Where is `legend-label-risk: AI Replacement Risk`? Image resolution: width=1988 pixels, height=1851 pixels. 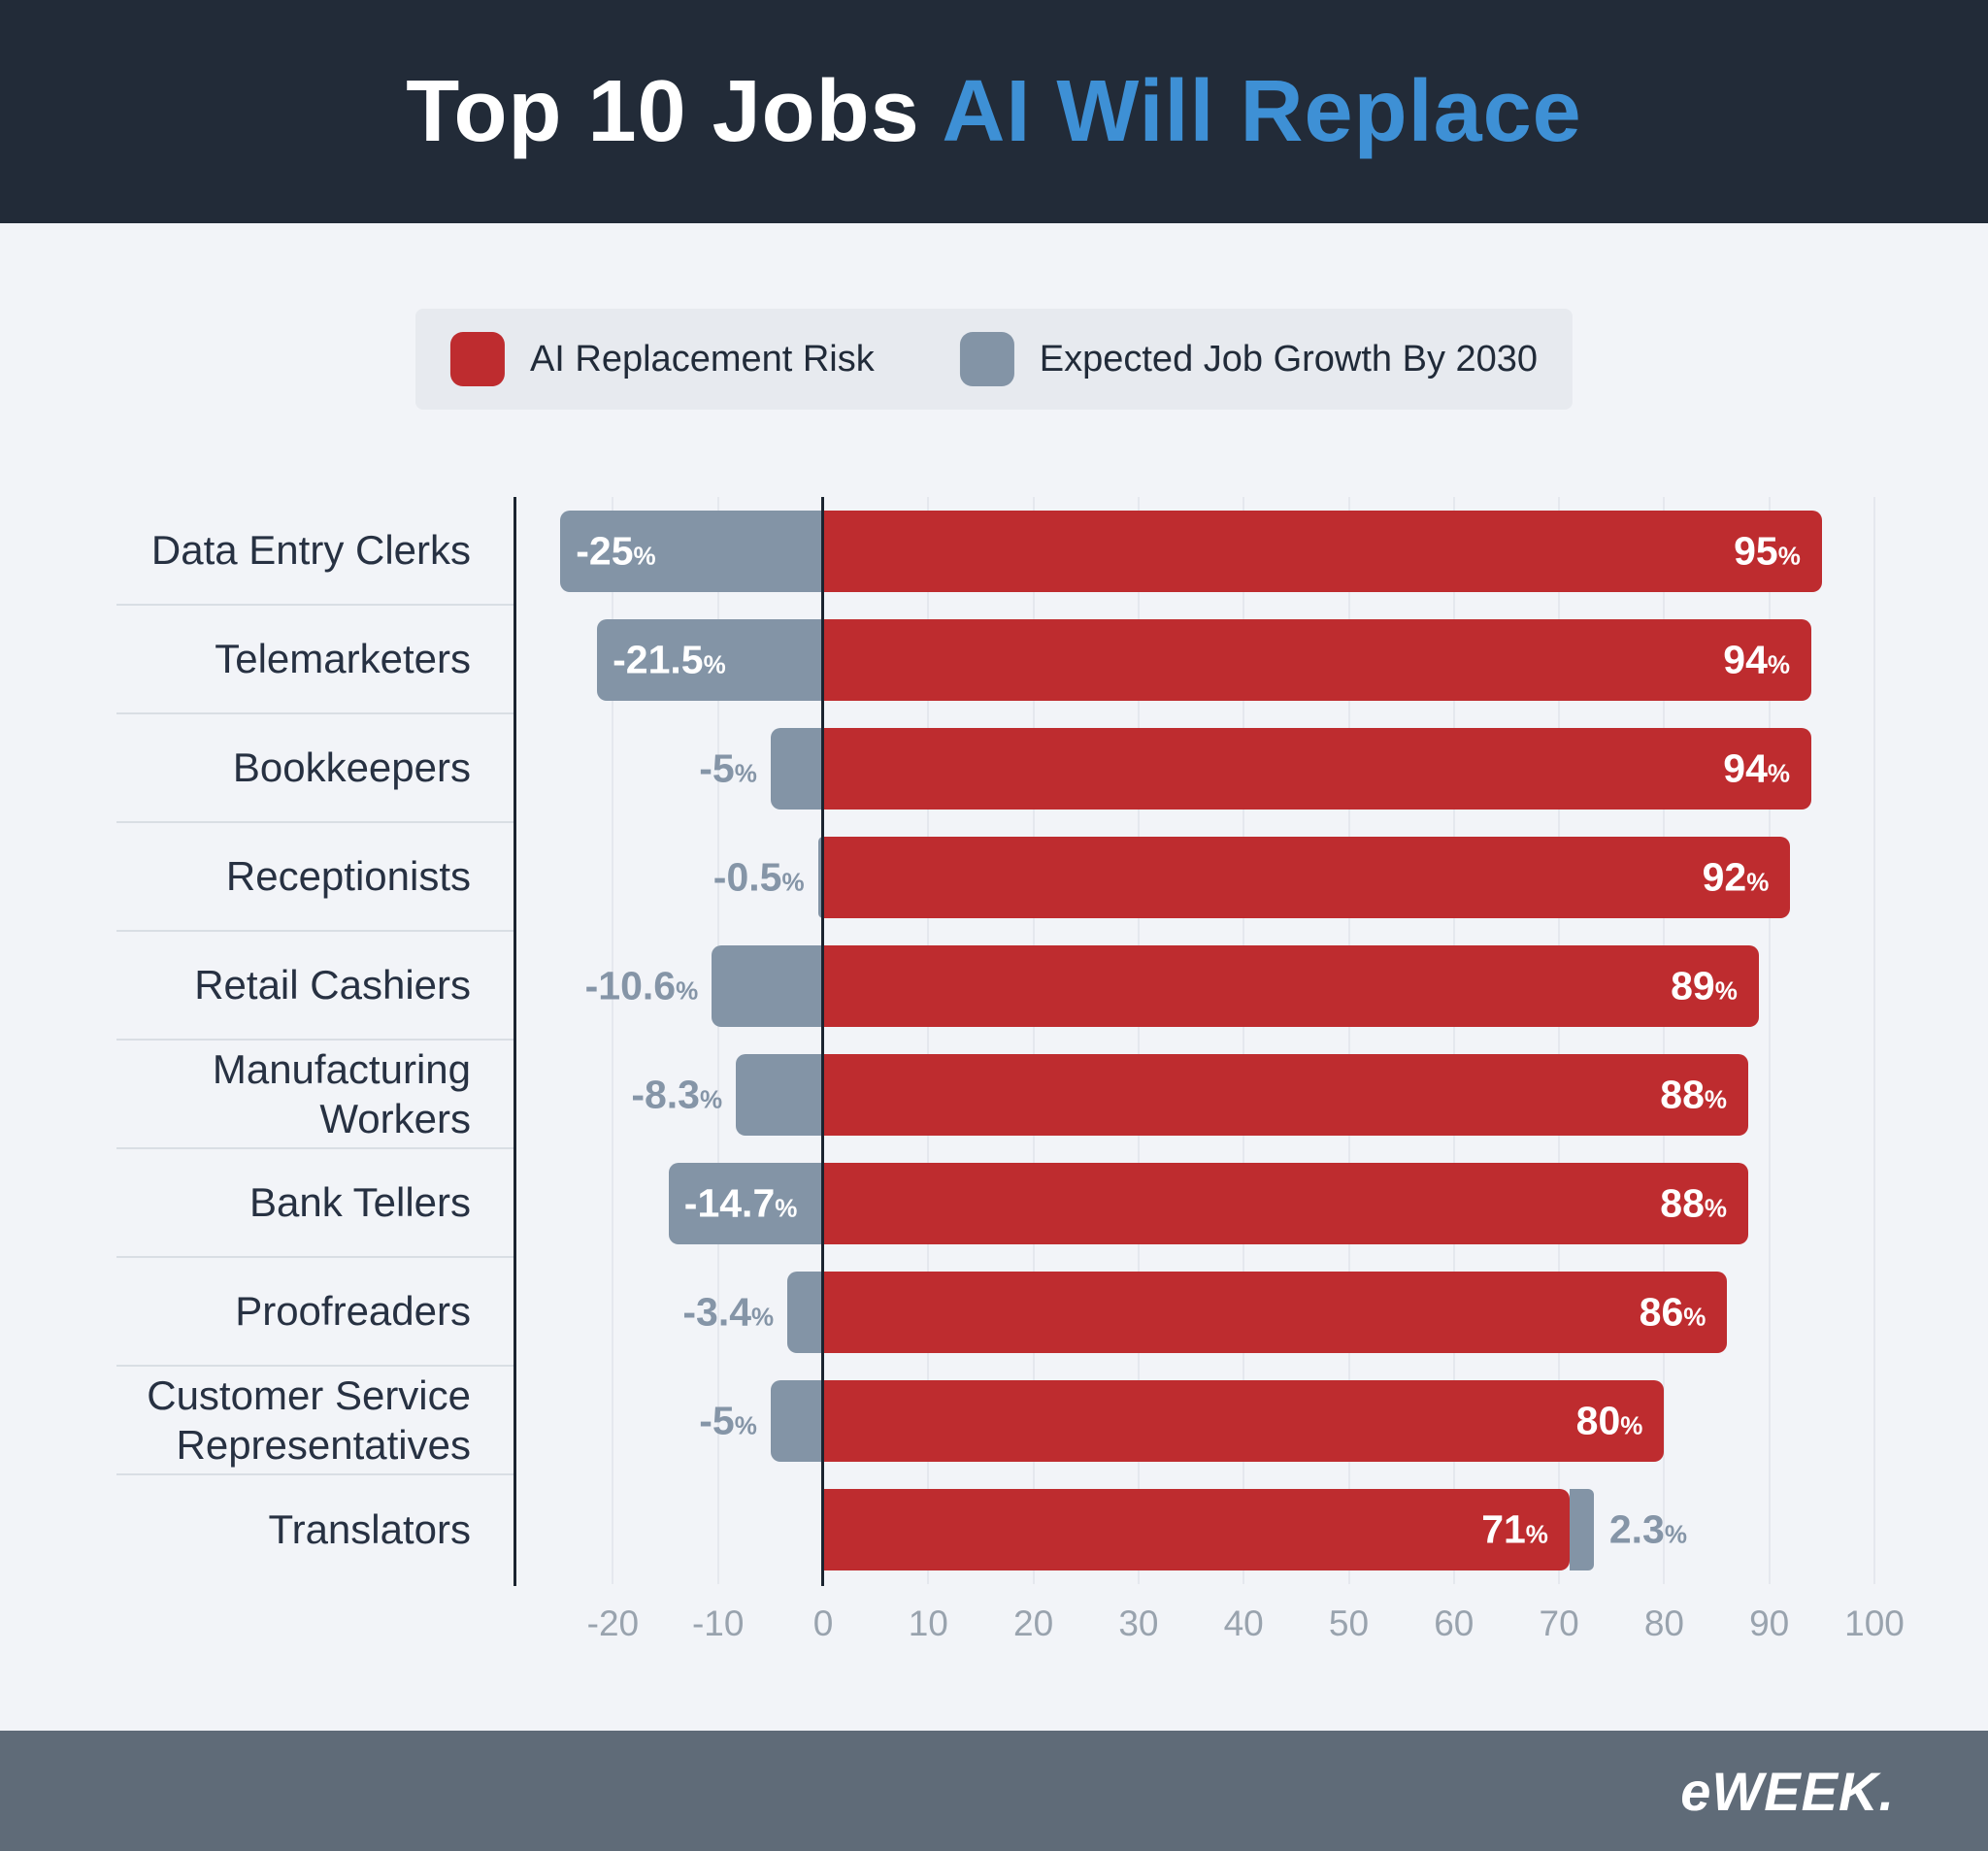 legend-label-risk: AI Replacement Risk is located at coordinates (702, 359).